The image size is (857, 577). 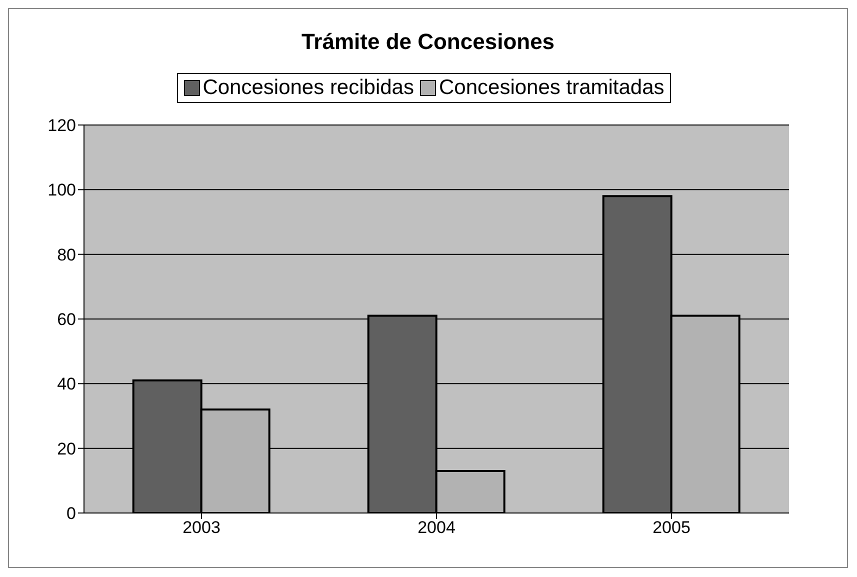 I want to click on legend-label: Concesiones recibidas, so click(x=308, y=88).